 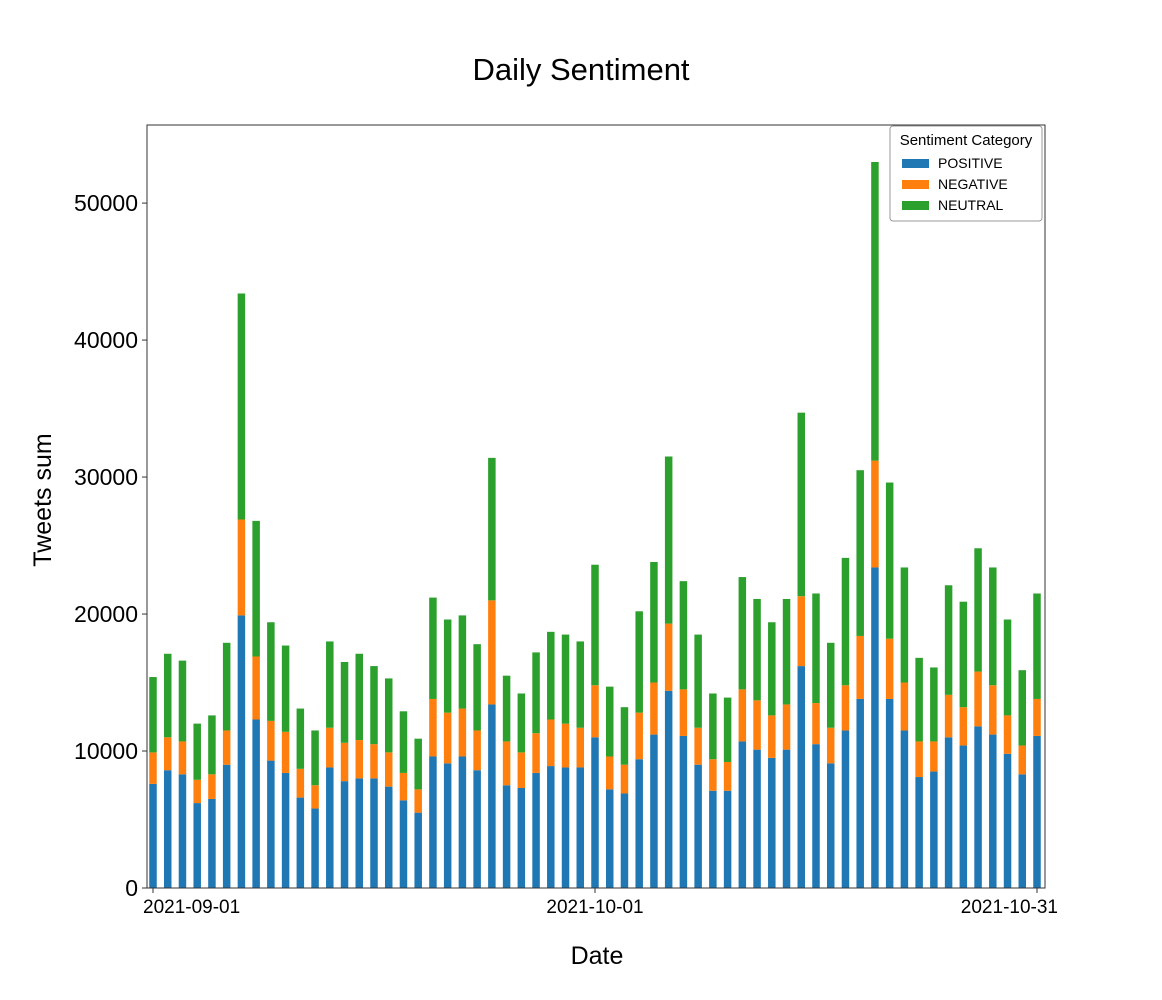 What do you see at coordinates (915, 205) in the screenshot?
I see `legend-swatch-neutral` at bounding box center [915, 205].